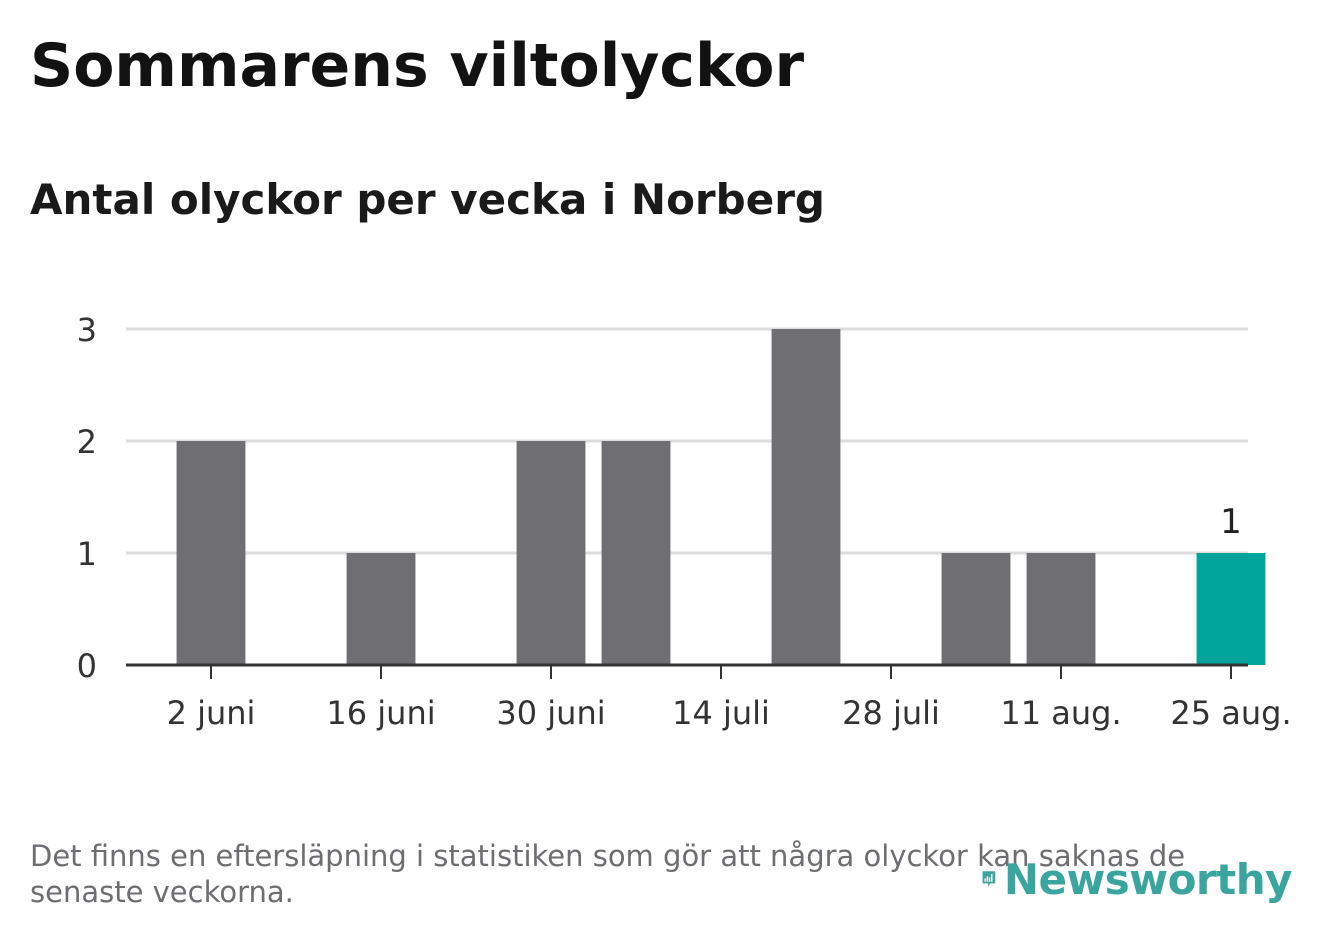 Image resolution: width=1322 pixels, height=939 pixels. What do you see at coordinates (87, 554) in the screenshot?
I see `y-tick-label: 1` at bounding box center [87, 554].